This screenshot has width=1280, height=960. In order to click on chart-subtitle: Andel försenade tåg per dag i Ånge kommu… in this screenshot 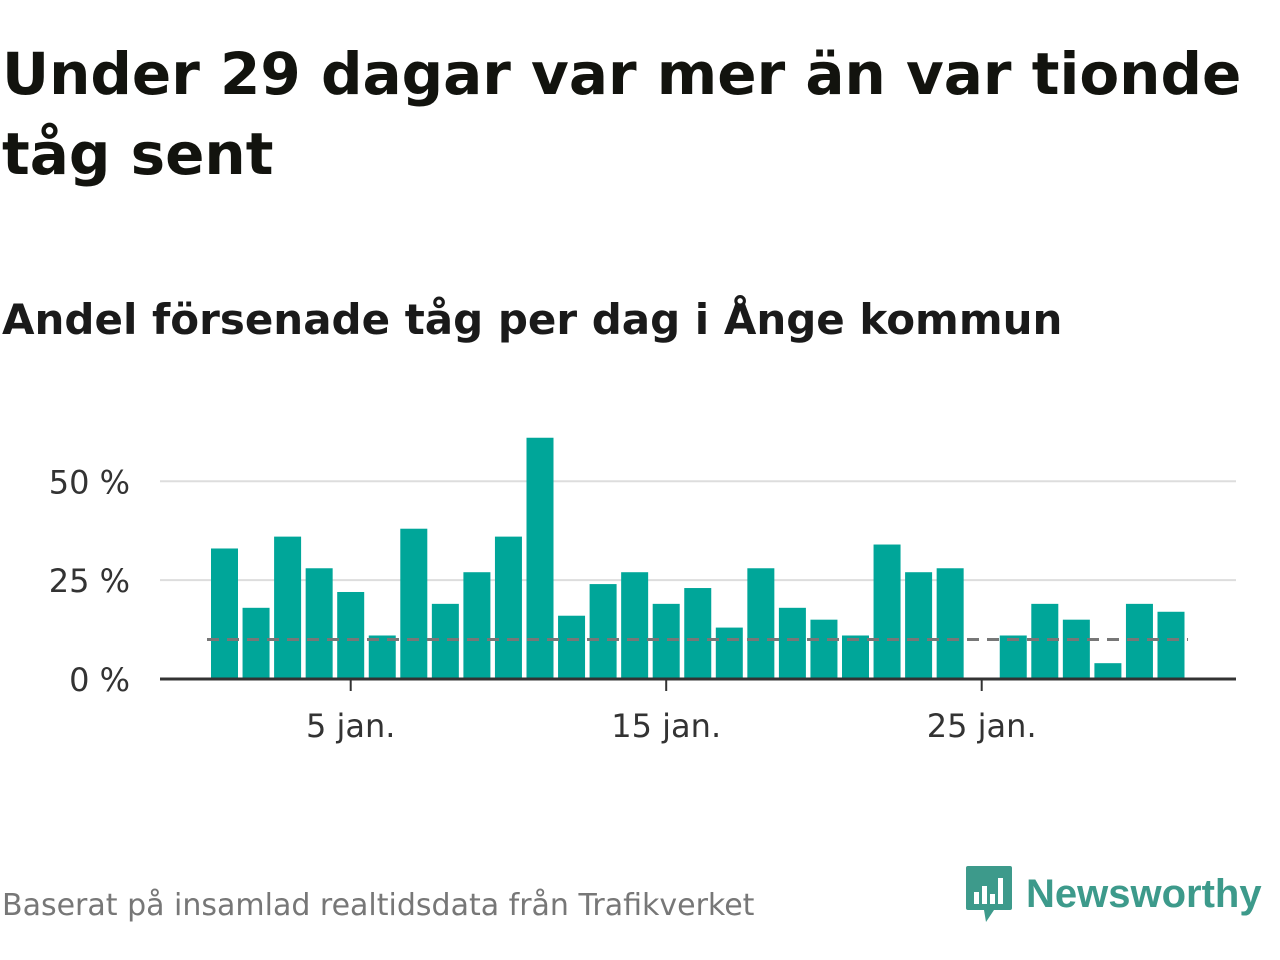, I will do `click(532, 319)`.